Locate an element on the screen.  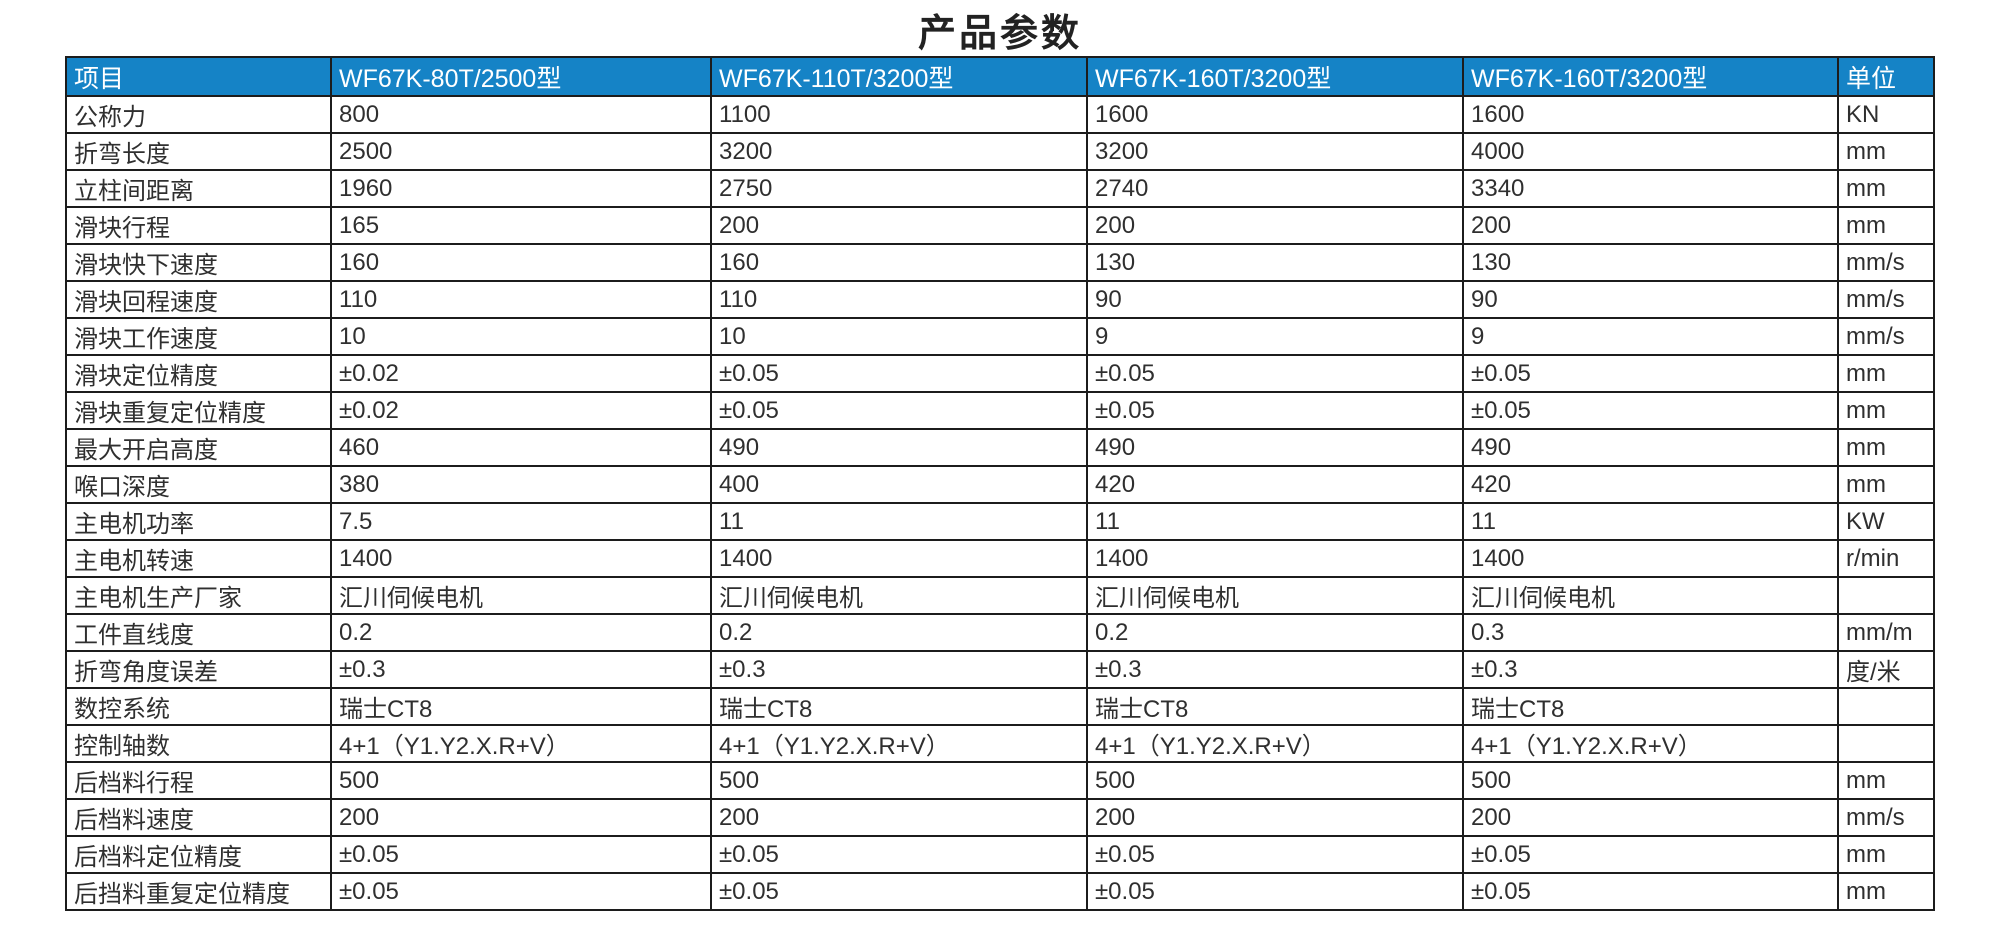
item-cell: 滑块工作速度 is located at coordinates (198, 336).